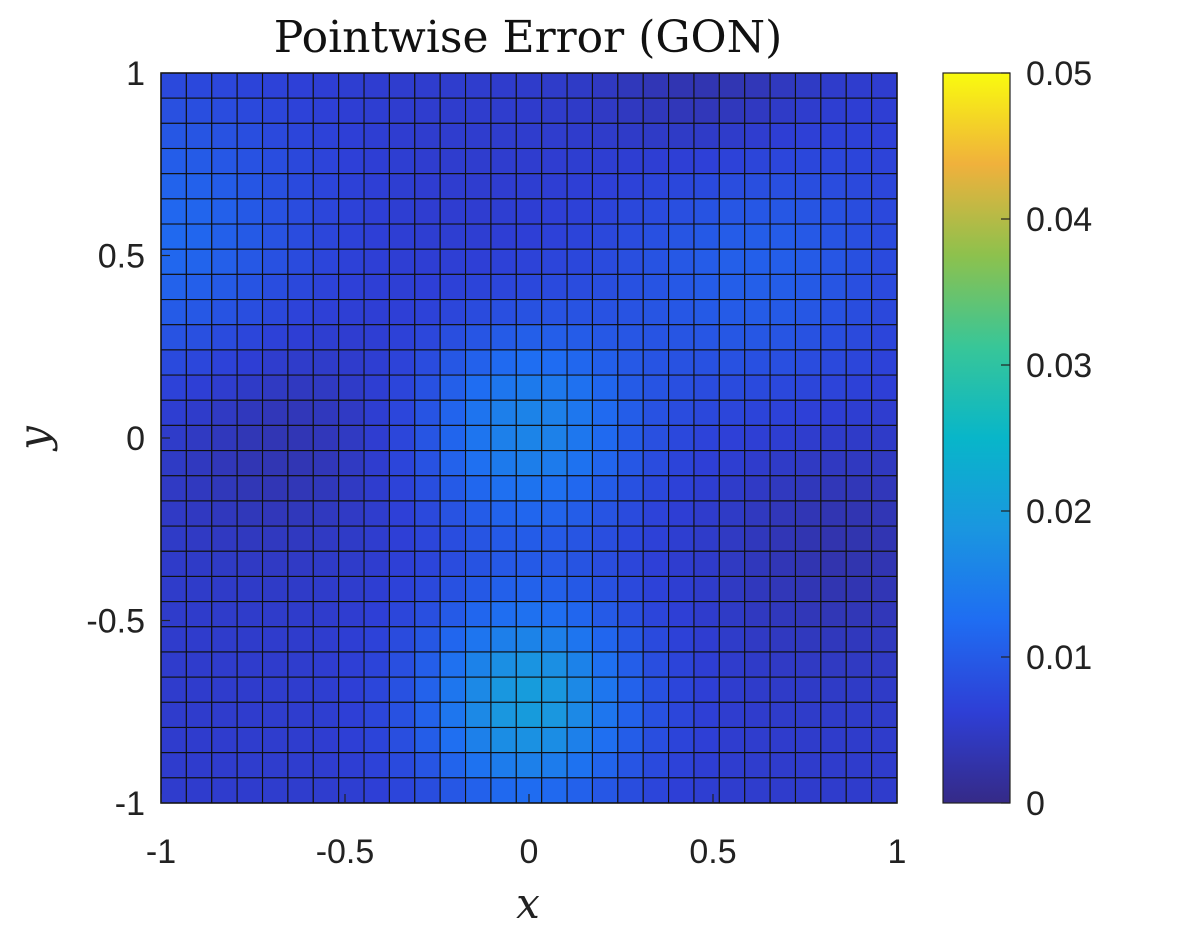 The image size is (1187, 938). Describe the element at coordinates (1035, 804) in the screenshot. I see `colorbar-tick-label: 0` at that location.